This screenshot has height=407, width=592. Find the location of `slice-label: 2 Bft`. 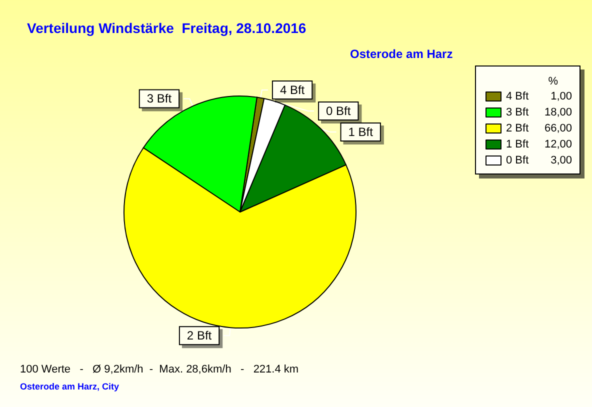

slice-label: 2 Bft is located at coordinates (199, 335).